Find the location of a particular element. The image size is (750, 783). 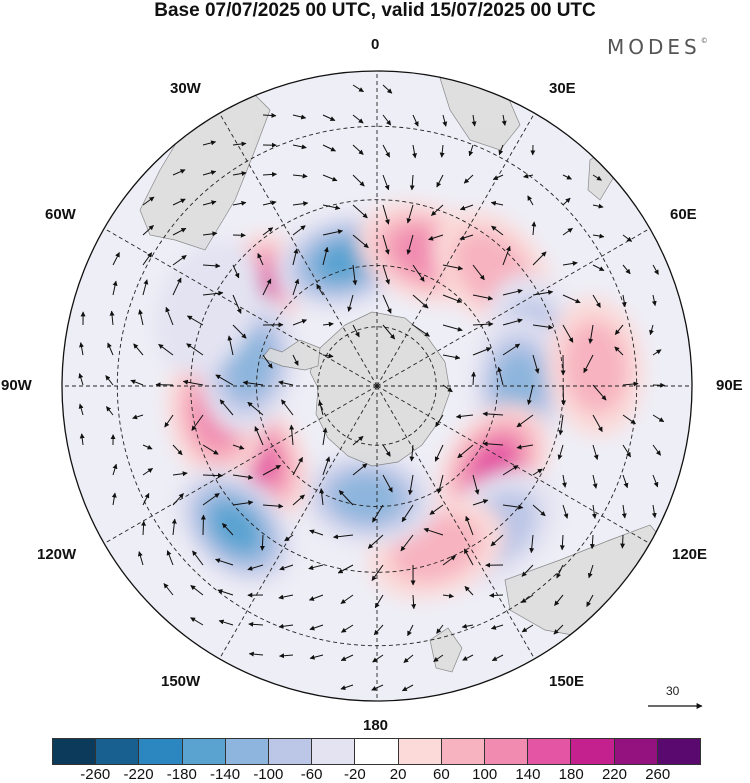

lon-label-0: 0 is located at coordinates (375, 44).